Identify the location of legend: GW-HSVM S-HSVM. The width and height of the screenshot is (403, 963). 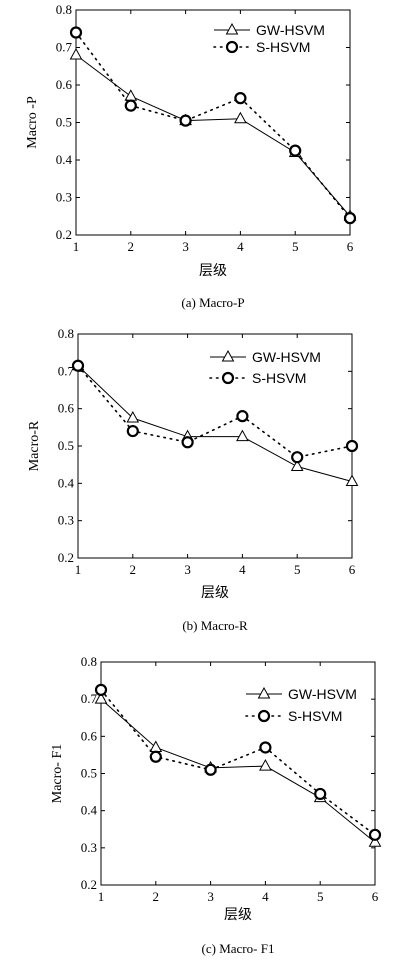
(301, 705).